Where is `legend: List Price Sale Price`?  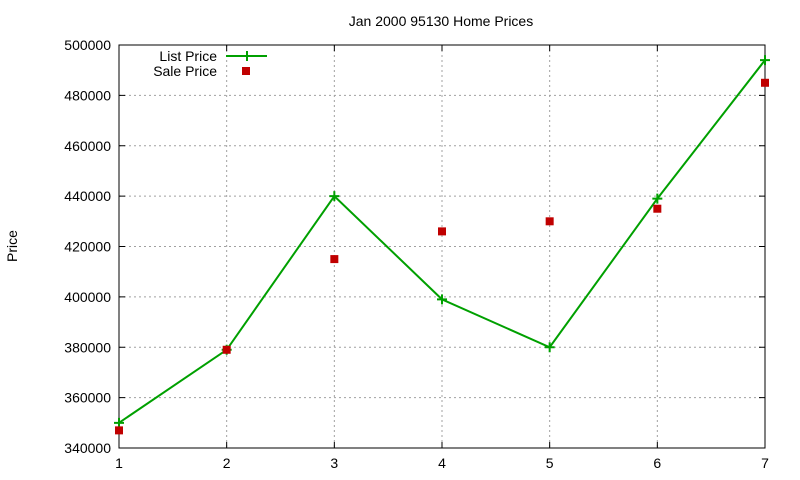 legend: List Price Sale Price is located at coordinates (210, 63).